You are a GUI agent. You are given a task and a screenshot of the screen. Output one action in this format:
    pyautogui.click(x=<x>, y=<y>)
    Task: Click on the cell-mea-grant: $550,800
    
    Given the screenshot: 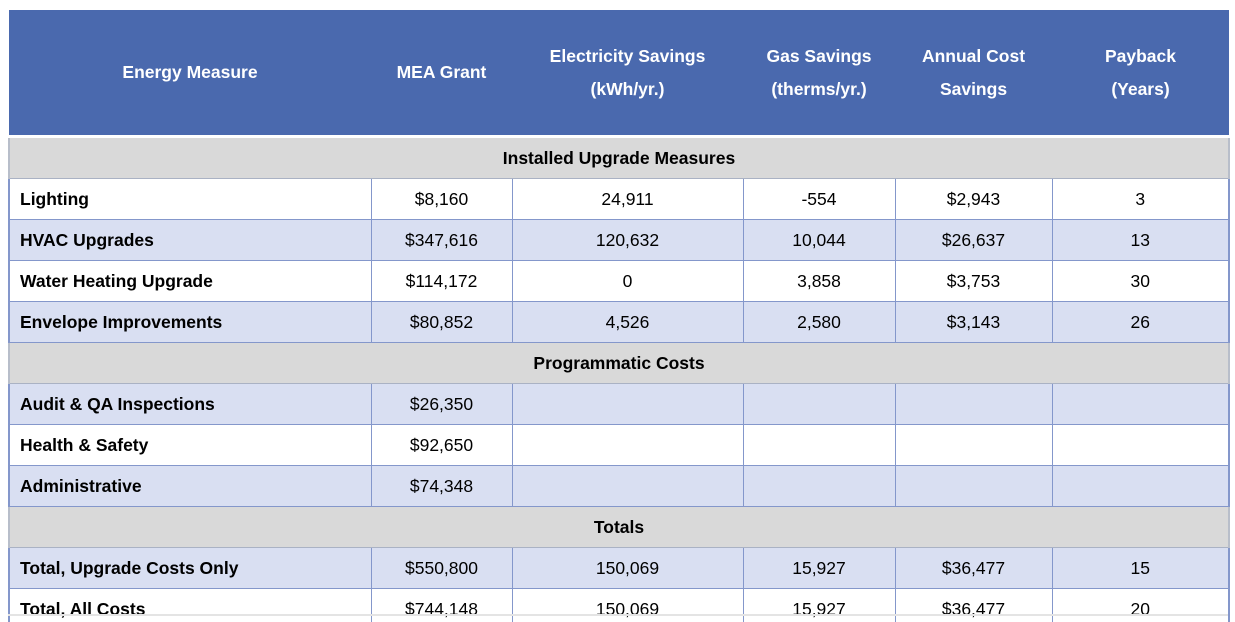 What is the action you would take?
    pyautogui.click(x=441, y=568)
    